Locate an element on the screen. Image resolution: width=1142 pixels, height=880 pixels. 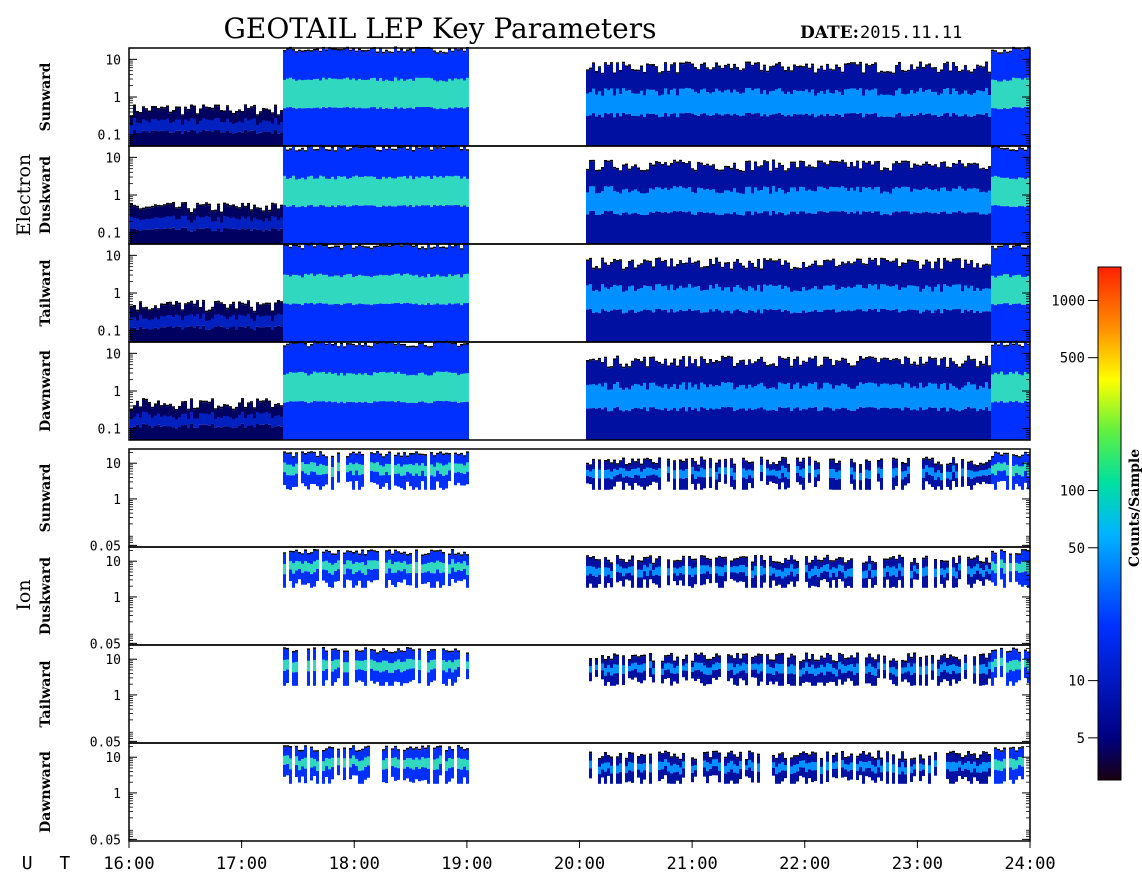
panel-label: Sunward is located at coordinates (46, 96).